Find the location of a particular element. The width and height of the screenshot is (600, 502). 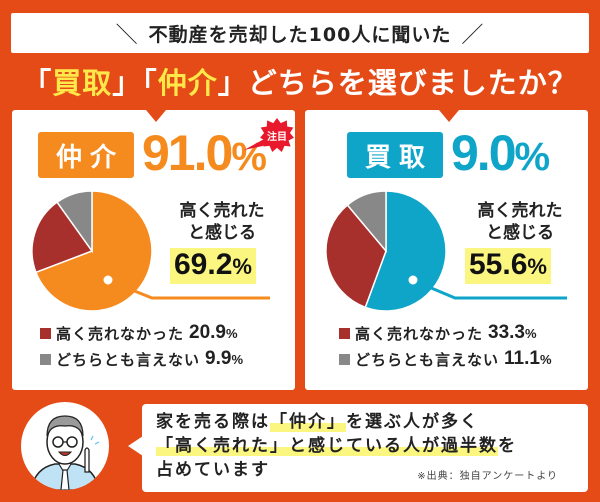

legend-value: 11.1% is located at coordinates (528, 359).